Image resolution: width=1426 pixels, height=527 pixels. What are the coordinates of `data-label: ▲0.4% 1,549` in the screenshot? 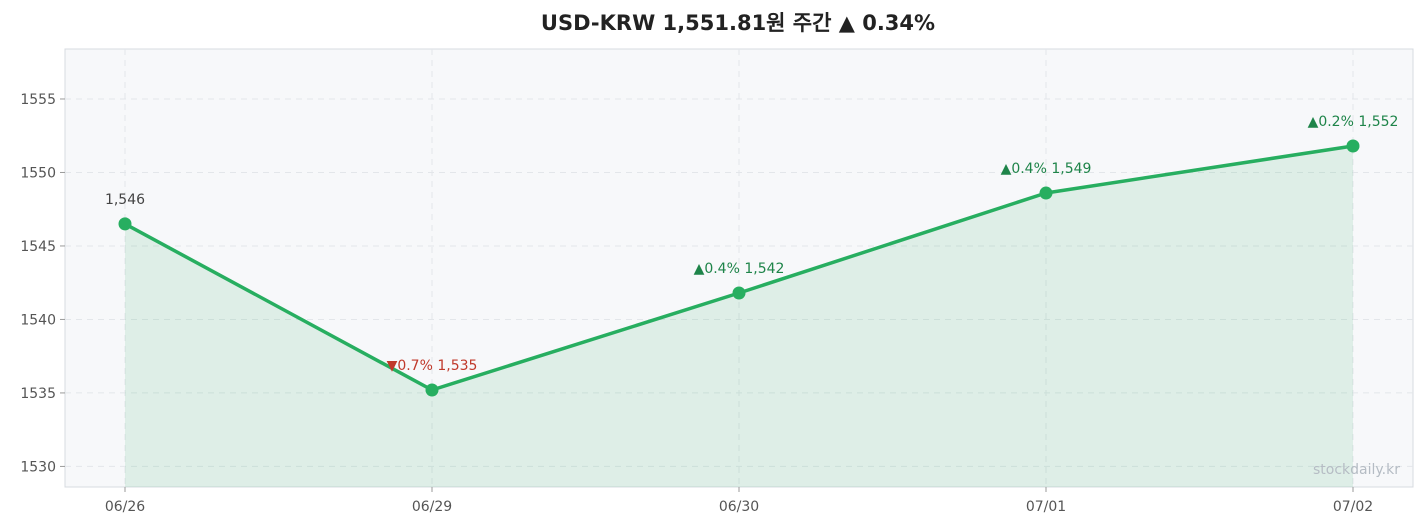 It's located at (1046, 169).